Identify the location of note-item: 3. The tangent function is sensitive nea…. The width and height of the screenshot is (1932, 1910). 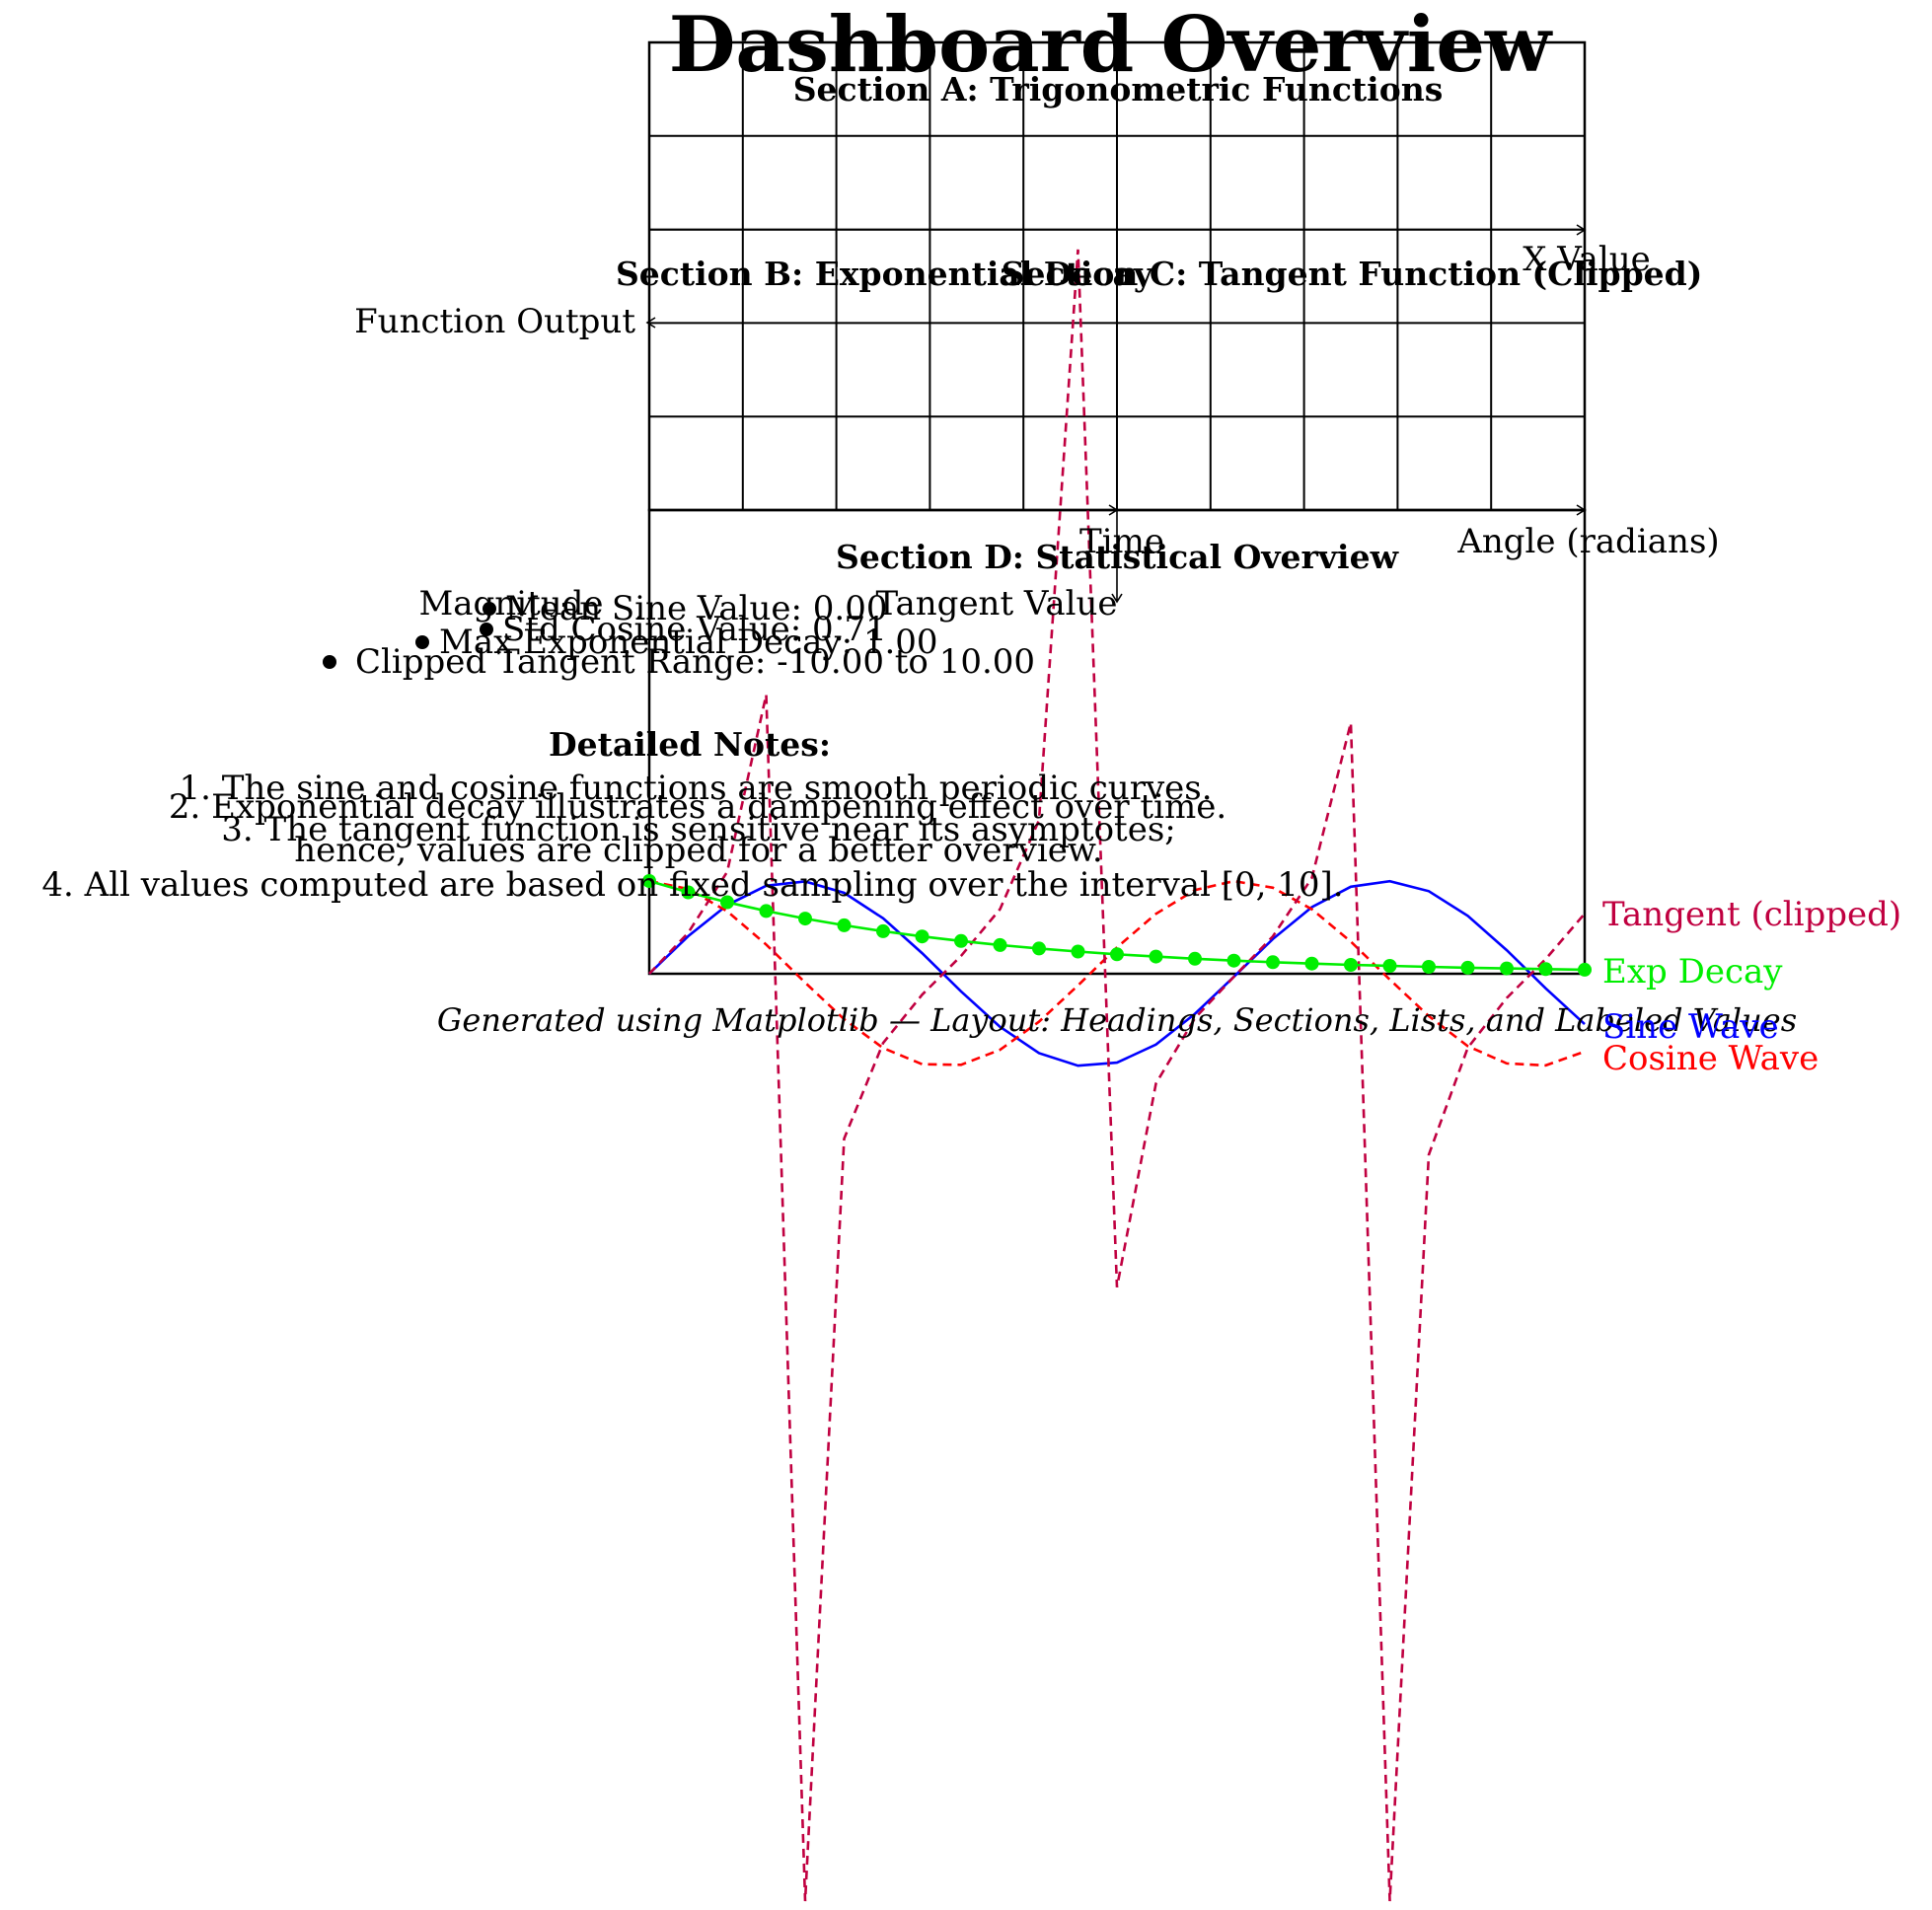
(698, 829).